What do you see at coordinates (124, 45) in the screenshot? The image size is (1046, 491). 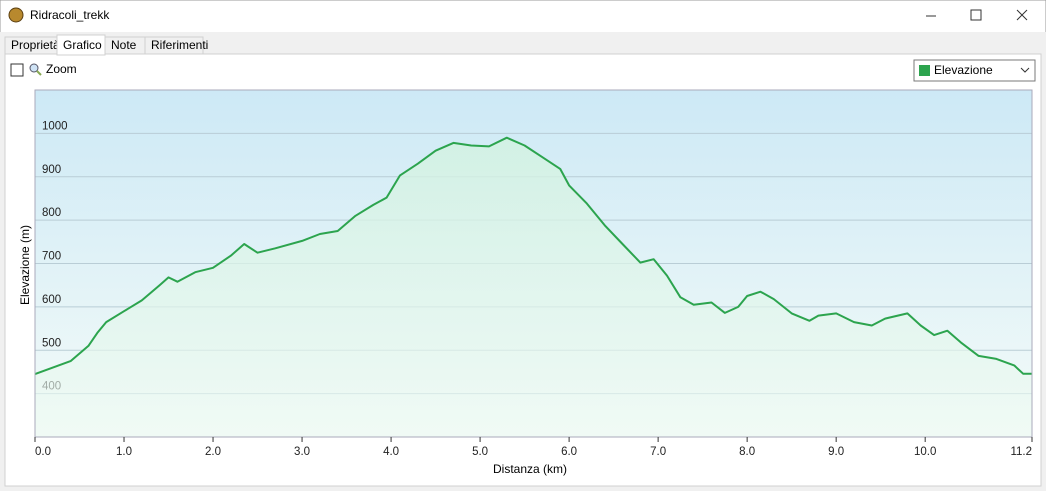 I see `tab-label: Note` at bounding box center [124, 45].